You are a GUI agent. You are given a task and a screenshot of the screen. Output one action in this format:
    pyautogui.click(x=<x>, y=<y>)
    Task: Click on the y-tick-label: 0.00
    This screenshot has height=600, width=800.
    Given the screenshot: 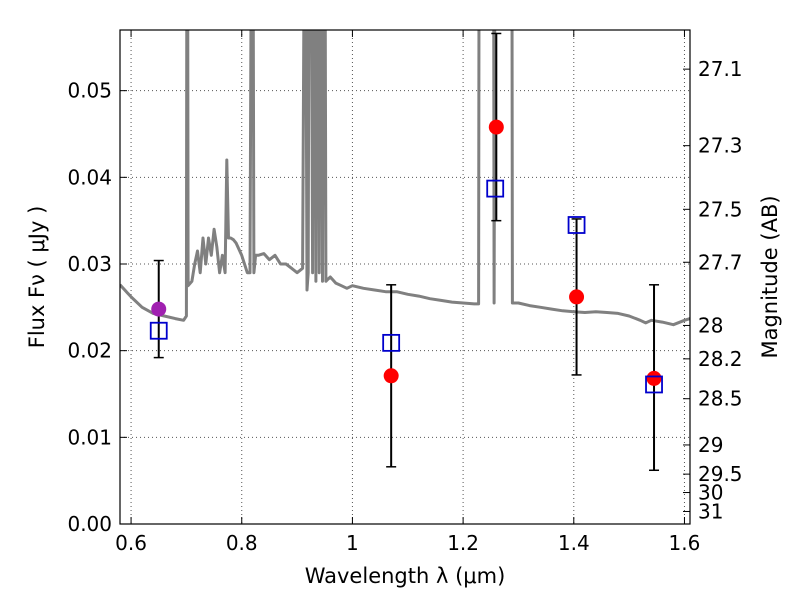 What is the action you would take?
    pyautogui.click(x=89, y=524)
    